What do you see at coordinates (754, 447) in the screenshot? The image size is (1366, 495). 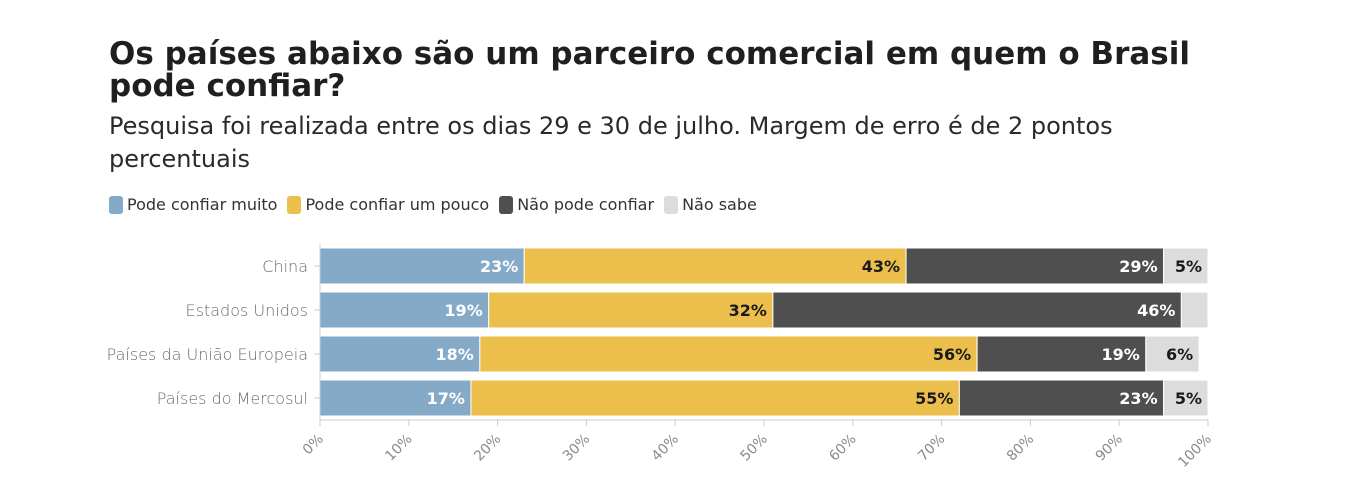 I see `x-tick-label: 50%` at bounding box center [754, 447].